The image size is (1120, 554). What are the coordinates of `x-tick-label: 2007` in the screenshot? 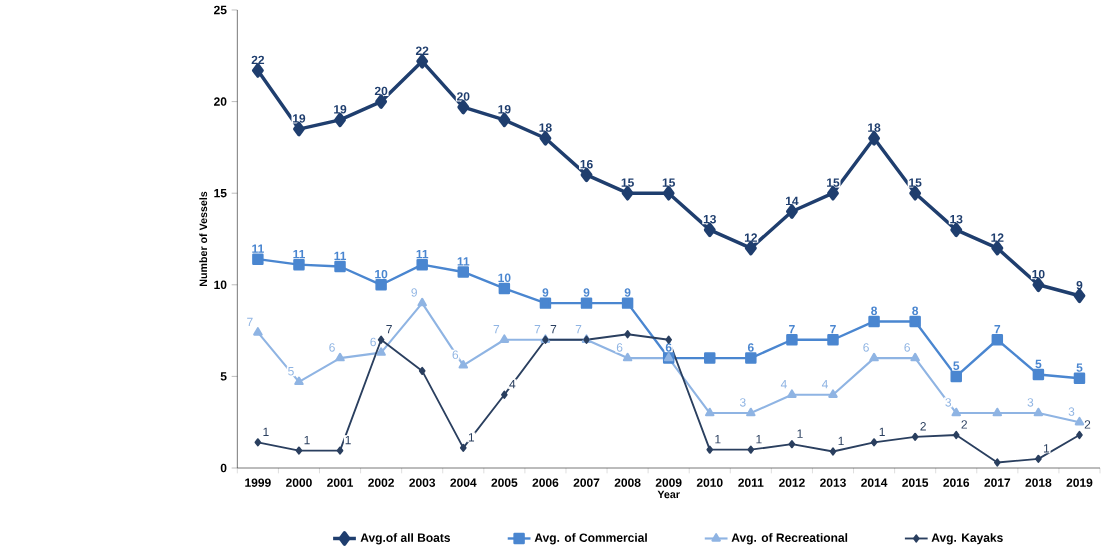 It's located at (586, 482).